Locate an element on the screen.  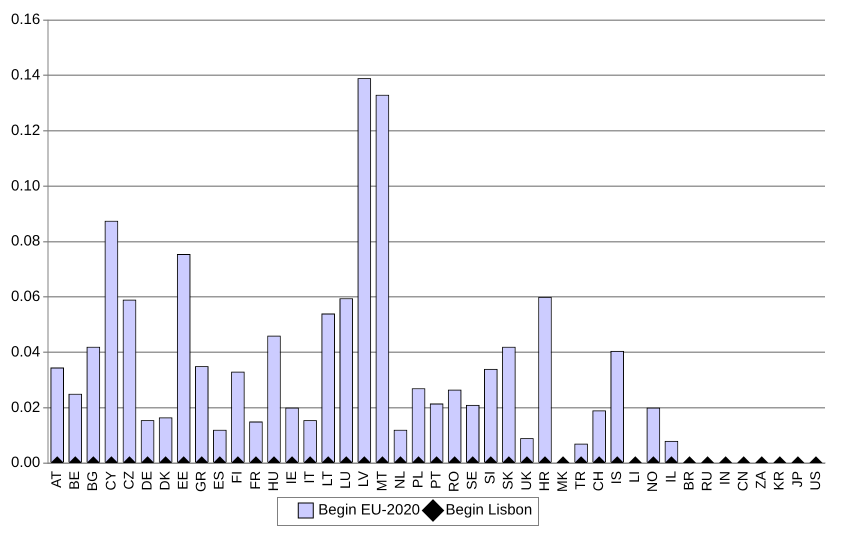
x-tick-label: IT is located at coordinates (309, 477).